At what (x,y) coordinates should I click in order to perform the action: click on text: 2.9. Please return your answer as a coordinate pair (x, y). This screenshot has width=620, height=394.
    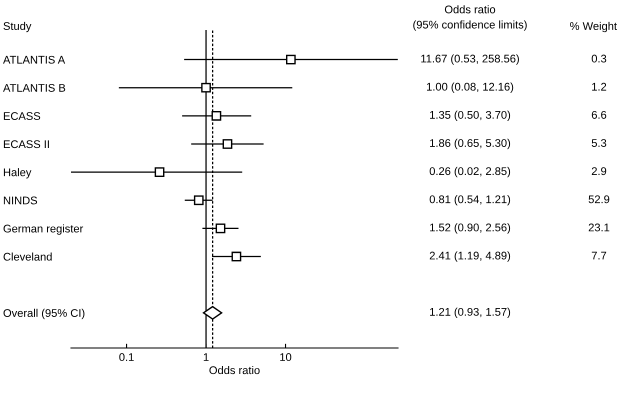
    Looking at the image, I should click on (599, 171).